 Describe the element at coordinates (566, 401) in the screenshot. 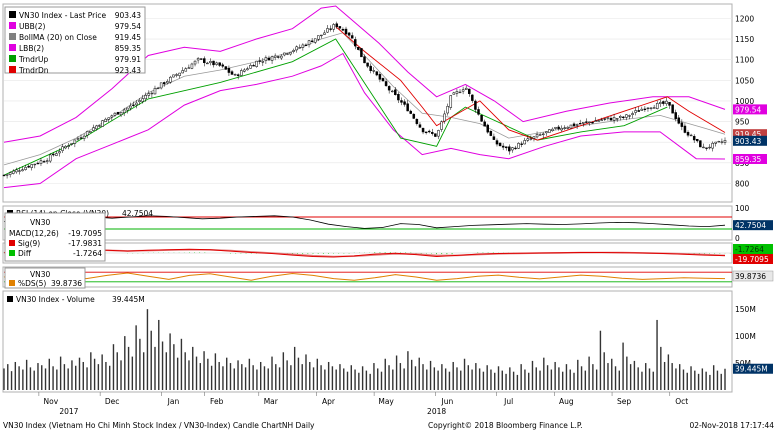

I see `x-month-label: Aug` at that location.